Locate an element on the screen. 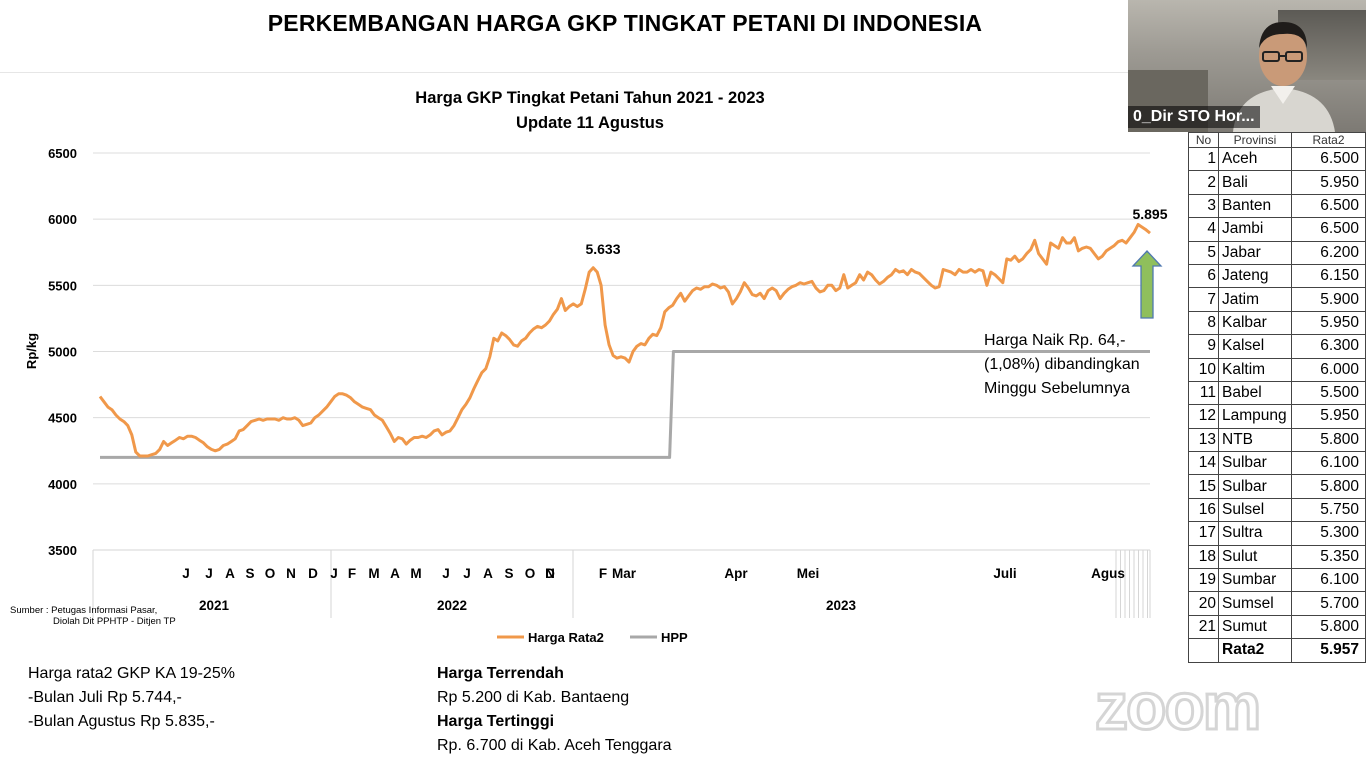  province-average: 5.700 is located at coordinates (1328, 603).